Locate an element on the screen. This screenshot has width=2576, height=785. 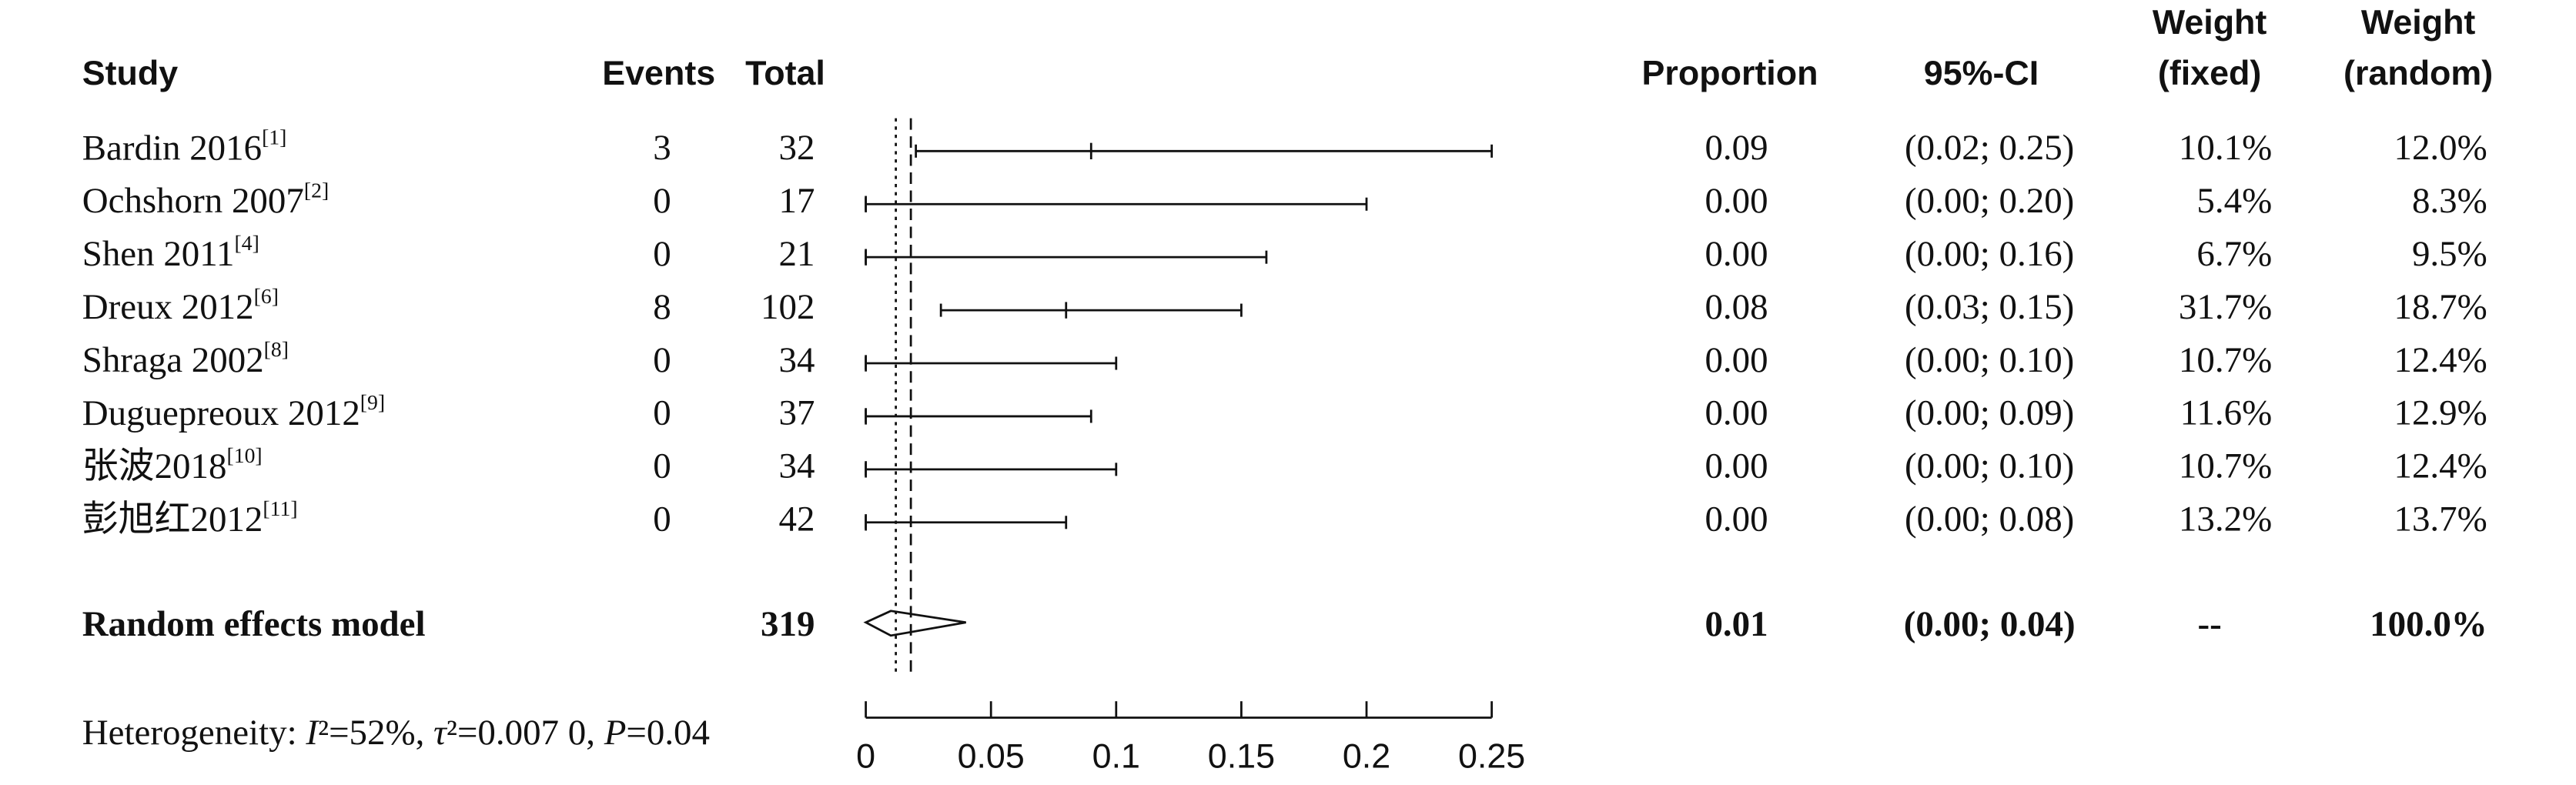
study-ref: [4] is located at coordinates (246, 244).